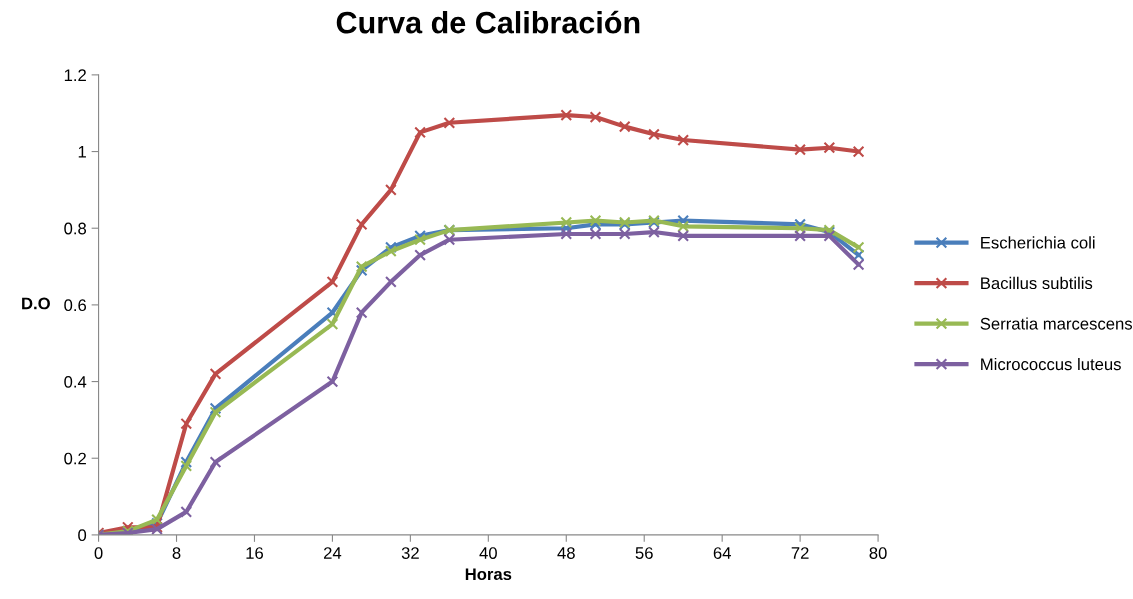 The height and width of the screenshot is (599, 1133). What do you see at coordinates (1051, 364) in the screenshot?
I see `legend-label: Micrococcus luteus` at bounding box center [1051, 364].